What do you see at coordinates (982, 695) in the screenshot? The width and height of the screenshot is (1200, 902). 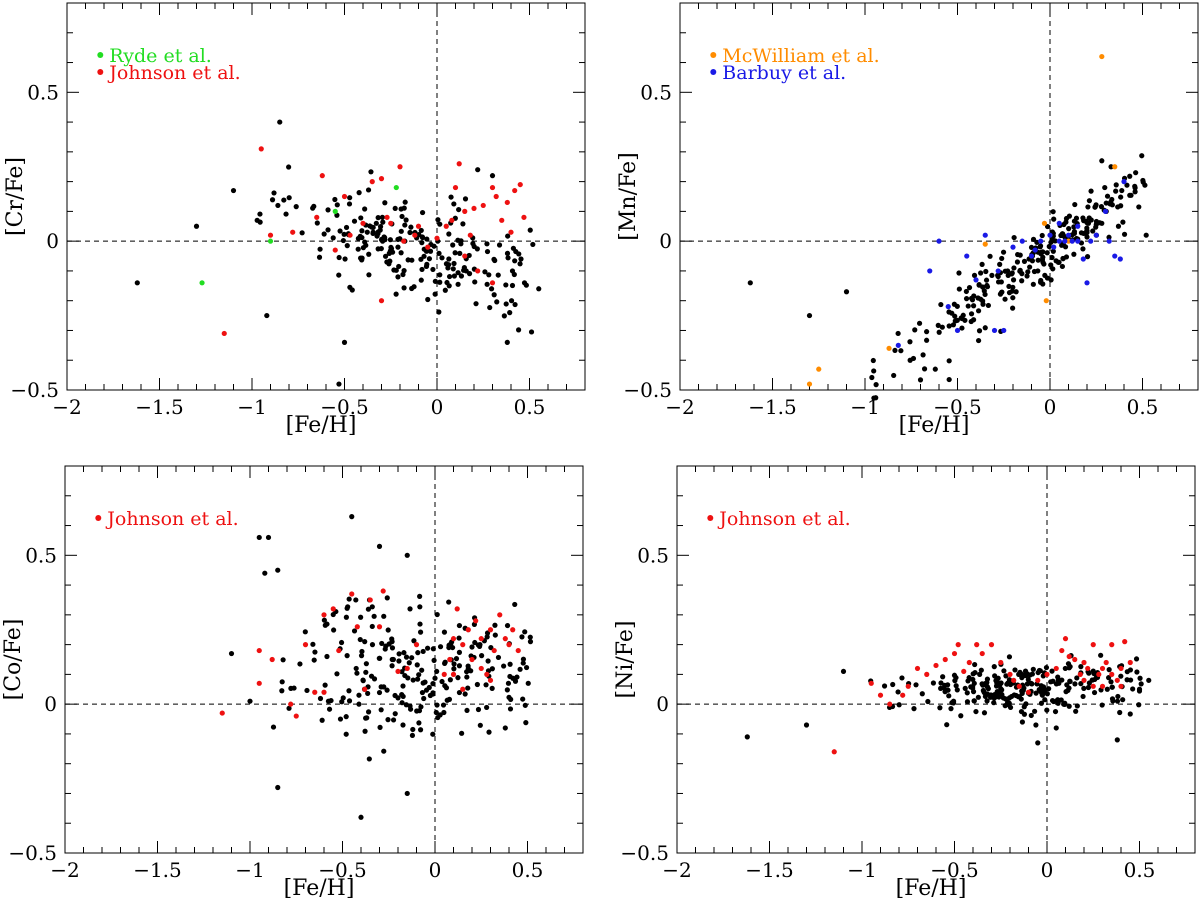 I see `series-johnson-et-al-` at bounding box center [982, 695].